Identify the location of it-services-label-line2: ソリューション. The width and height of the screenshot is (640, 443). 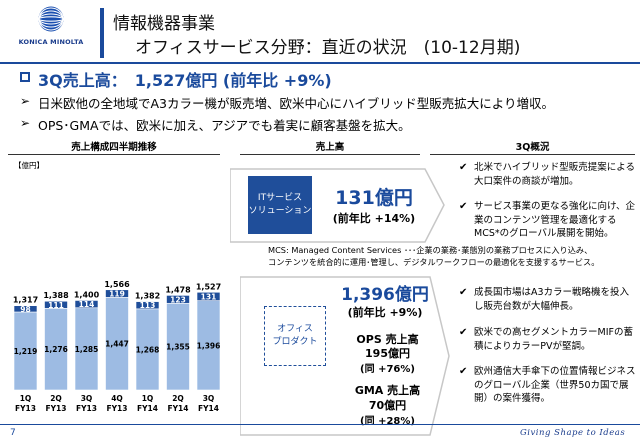
(280, 211).